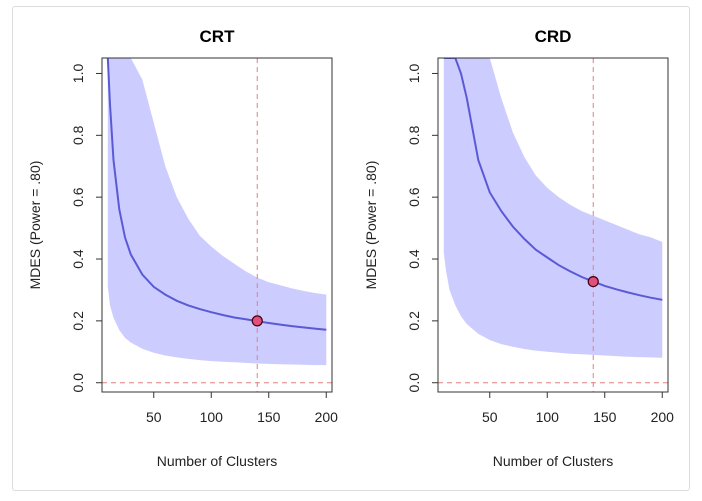 The width and height of the screenshot is (702, 501). I want to click on x-axis-label-crt: Number of Clusters, so click(217, 461).